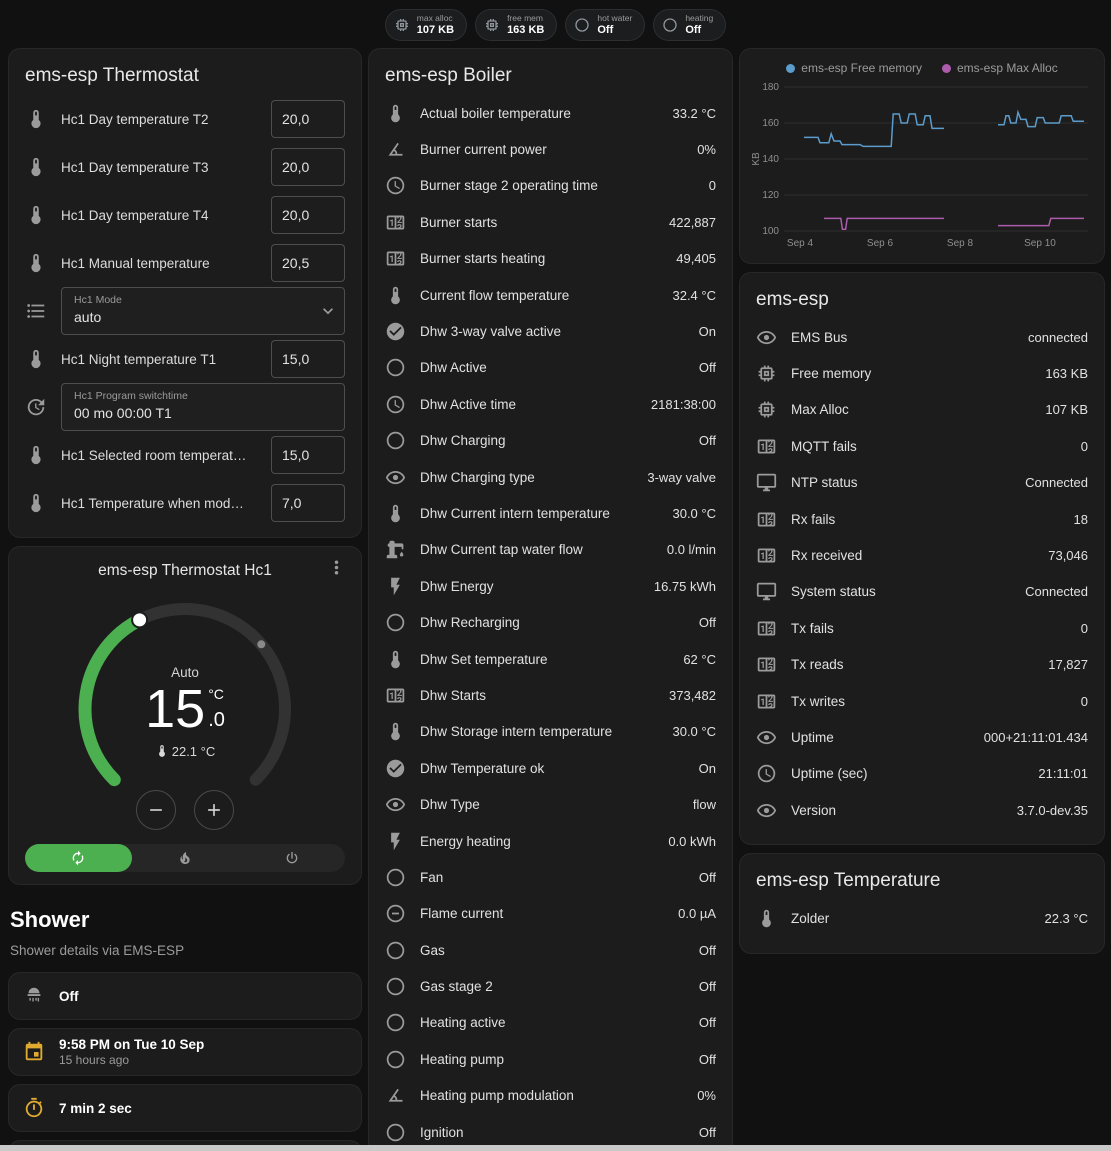 Image resolution: width=1111 pixels, height=1151 pixels. Describe the element at coordinates (922, 918) in the screenshot. I see `entity-row: Zolder 22.3 °C` at that location.